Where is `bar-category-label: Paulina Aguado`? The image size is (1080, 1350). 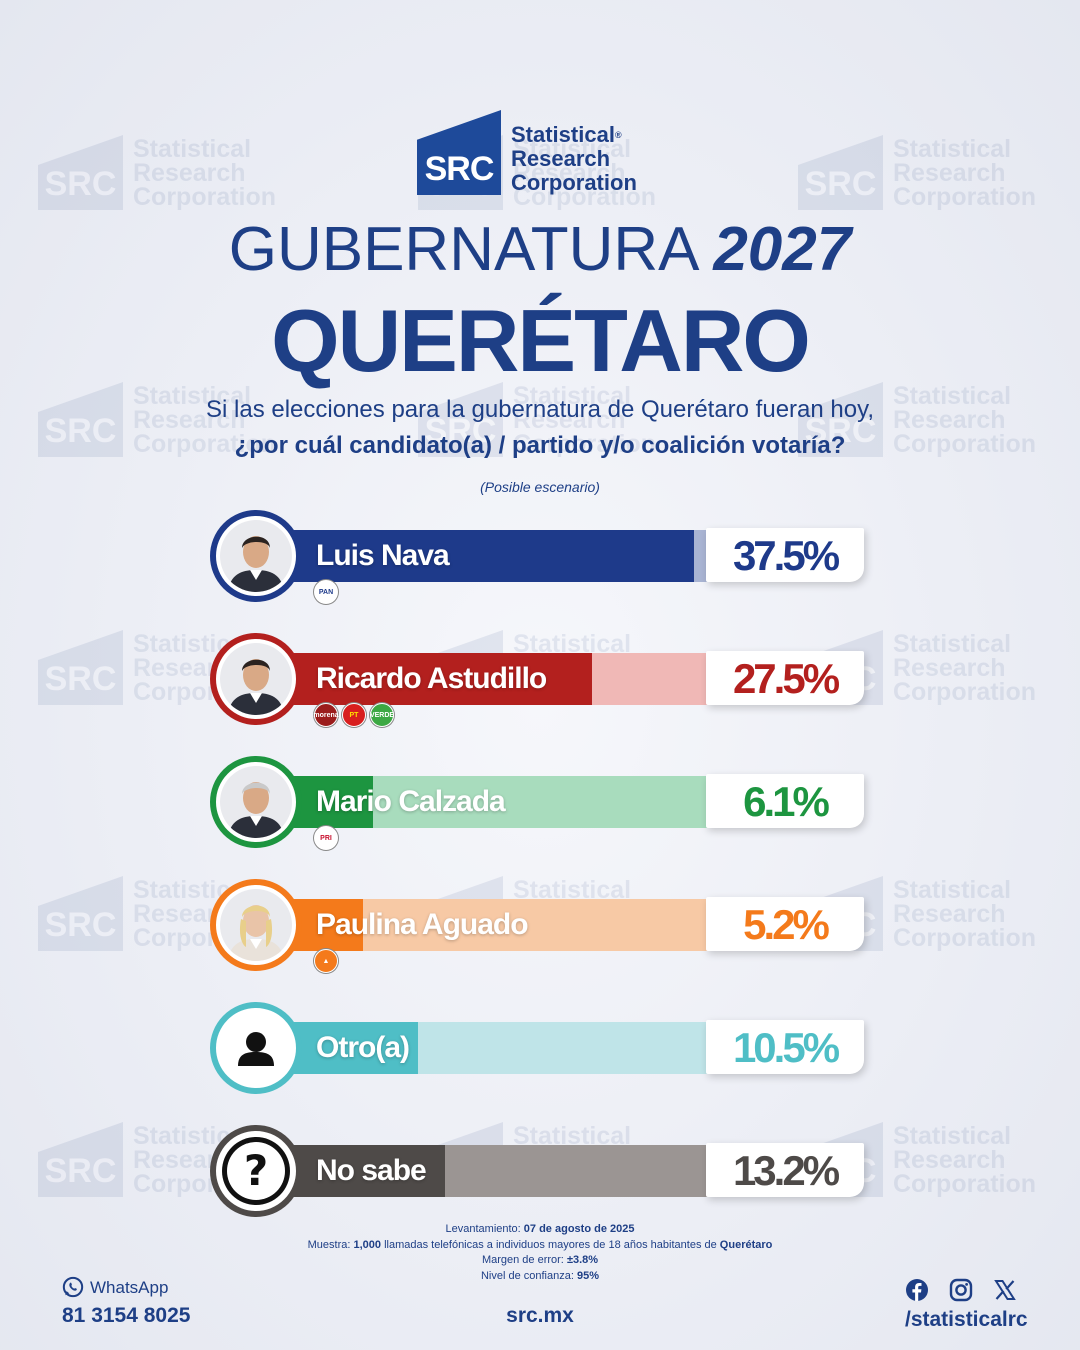 bar-category-label: Paulina Aguado is located at coordinates (422, 924).